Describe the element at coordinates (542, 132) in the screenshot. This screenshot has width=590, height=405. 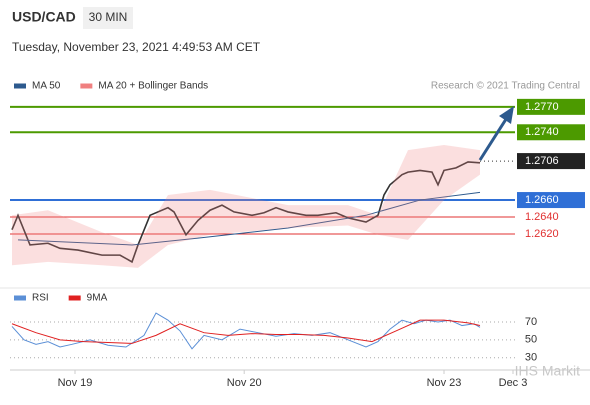
I see `level-label: 1.2740` at that location.